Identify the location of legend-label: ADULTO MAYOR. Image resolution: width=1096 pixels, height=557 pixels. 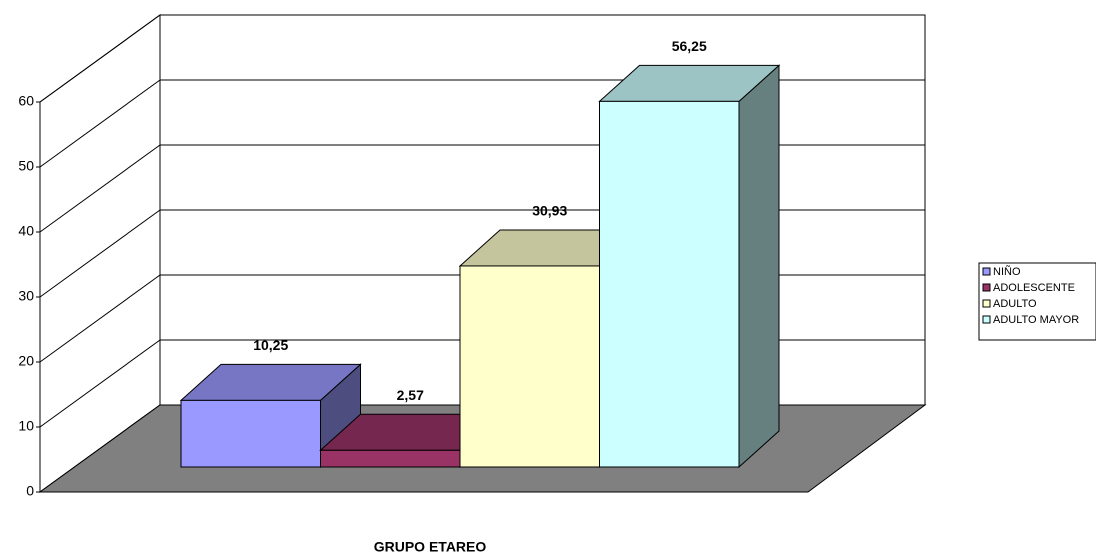
(1036, 320).